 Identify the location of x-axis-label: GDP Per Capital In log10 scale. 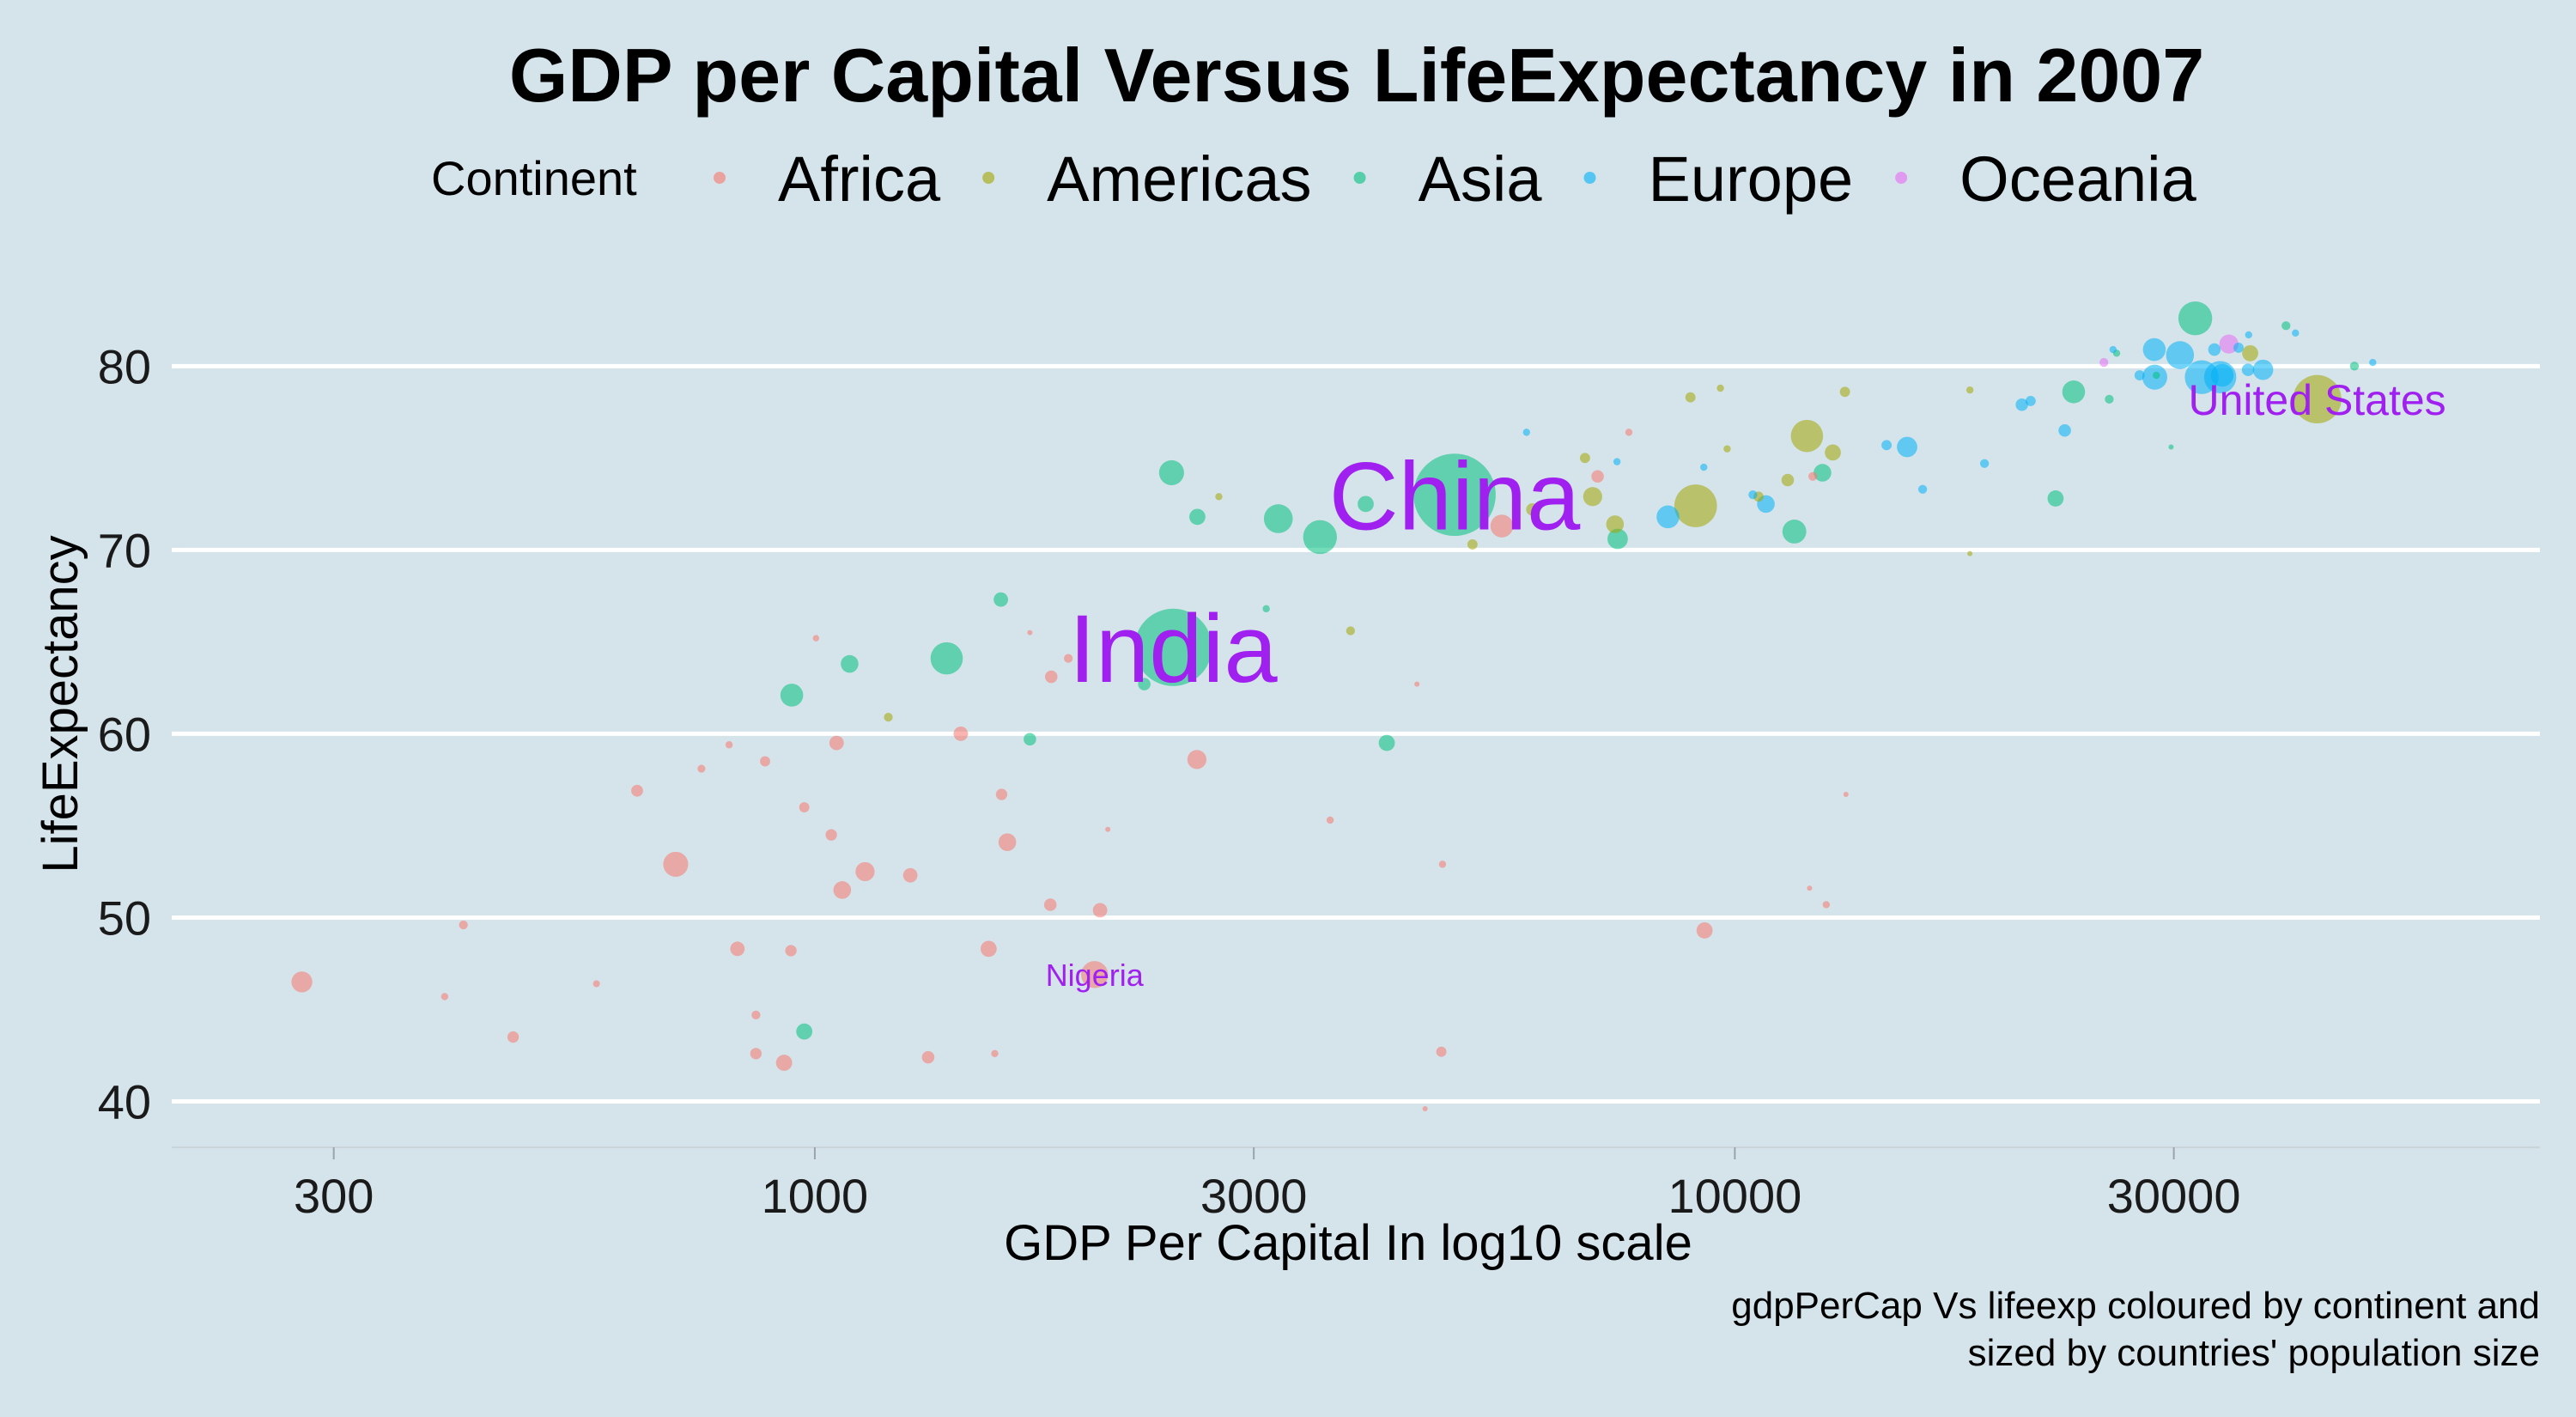
(1348, 1243).